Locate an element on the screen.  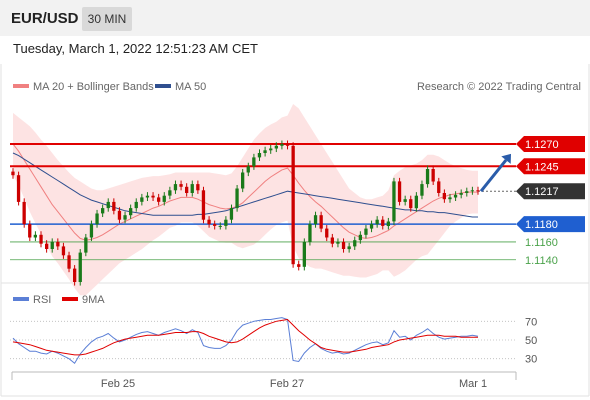
minor-support-label: 1.1140 is located at coordinates (541, 261).